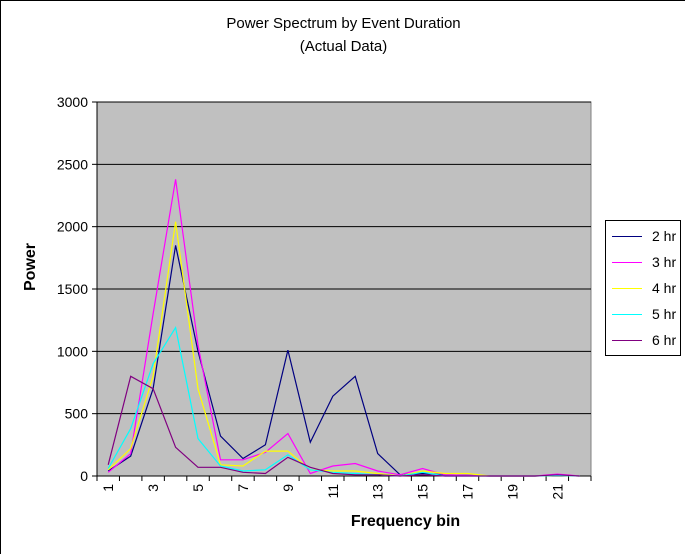 The image size is (685, 555). Describe the element at coordinates (644, 314) in the screenshot. I see `legend-item: 5 hr` at that location.